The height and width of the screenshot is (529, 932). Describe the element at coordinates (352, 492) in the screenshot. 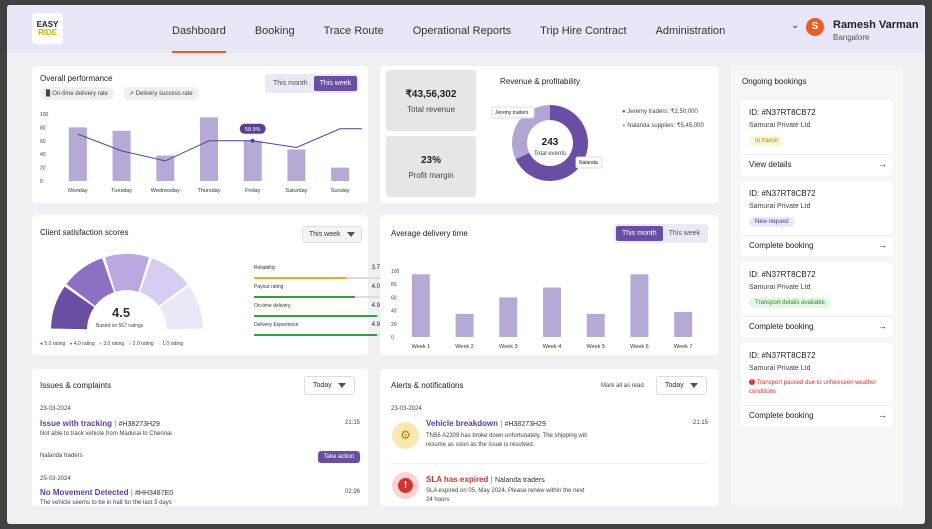

I see `issue-time: 02:36` at that location.